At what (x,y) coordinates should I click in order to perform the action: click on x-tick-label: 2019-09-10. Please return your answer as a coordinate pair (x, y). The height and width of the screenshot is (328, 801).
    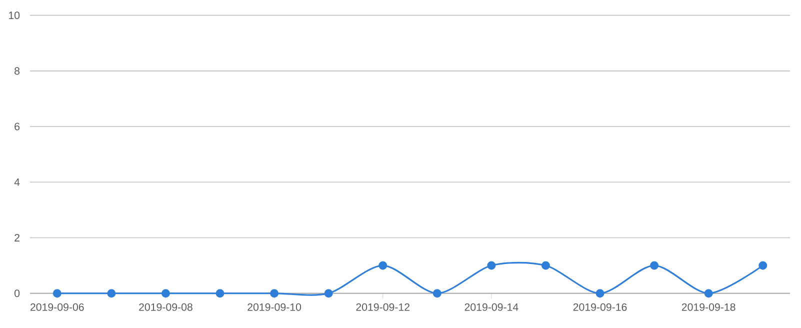
    Looking at the image, I should click on (275, 307).